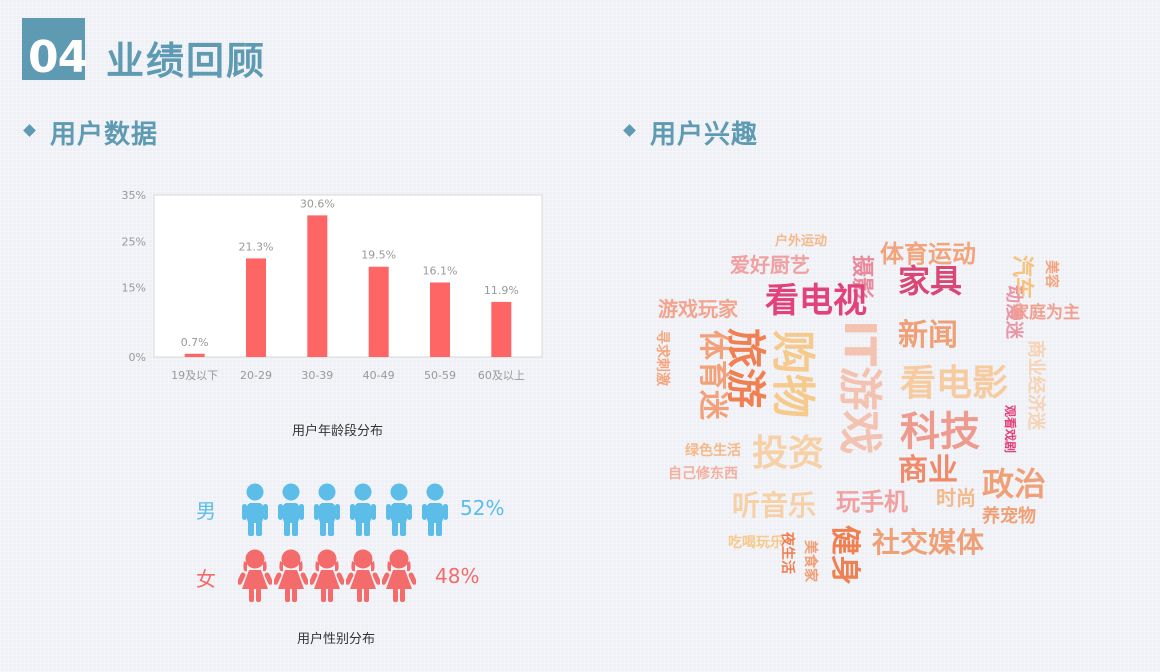 This screenshot has width=1160, height=672. Describe the element at coordinates (58, 57) in the screenshot. I see `section-number: 04` at that location.